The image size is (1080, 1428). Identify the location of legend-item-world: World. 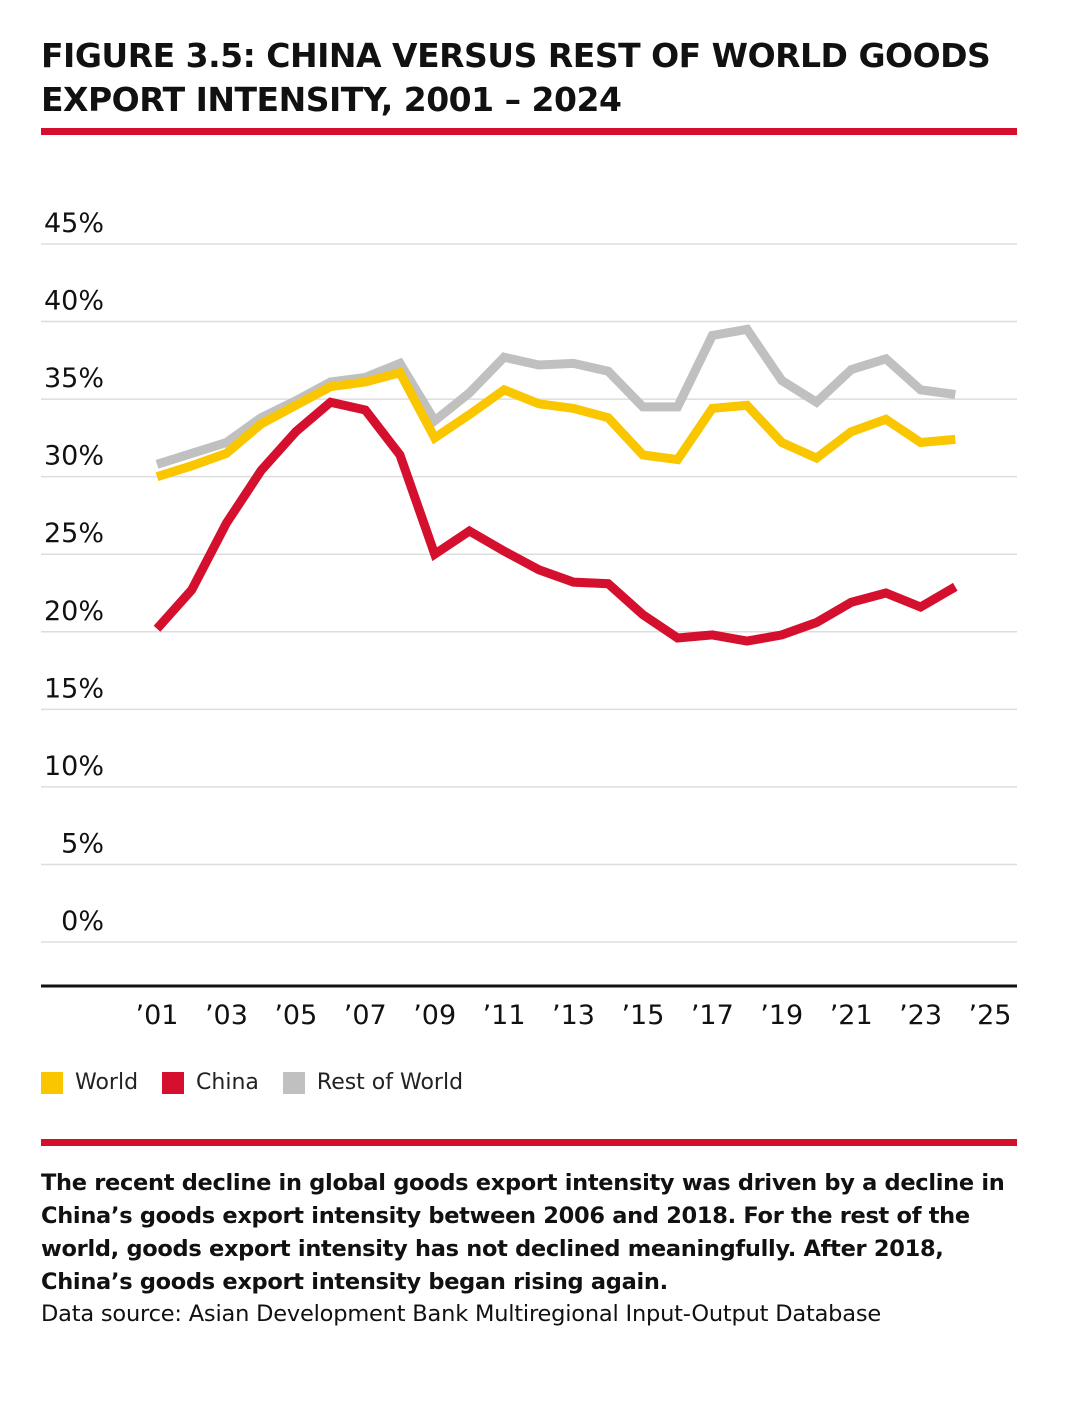
(89, 1082).